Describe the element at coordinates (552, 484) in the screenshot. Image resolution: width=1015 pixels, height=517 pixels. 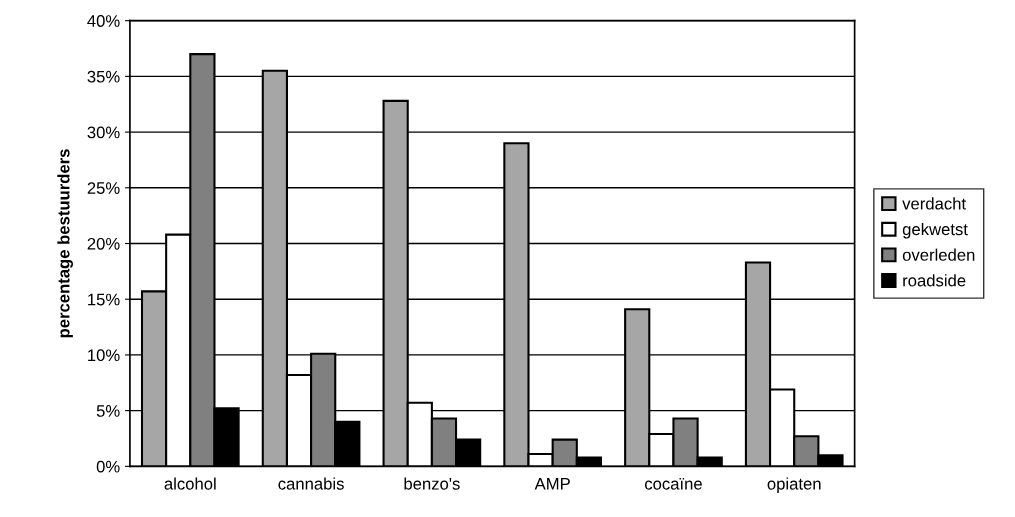
I see `x-tick-label: AMP` at that location.